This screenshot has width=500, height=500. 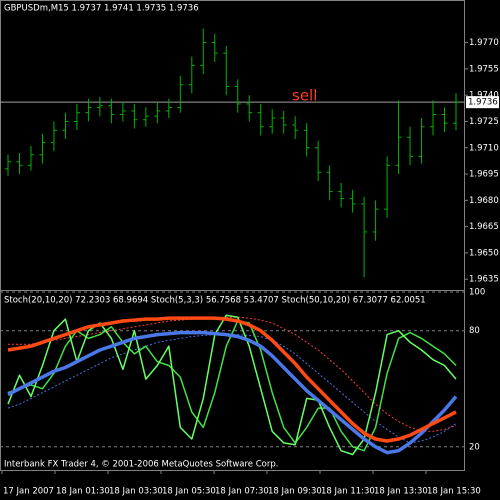 I want to click on y-tick-label: 1.9650, so click(x=484, y=253).